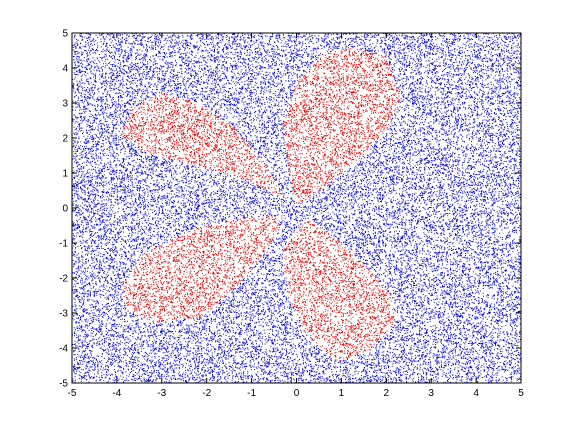 Image resolution: width=576 pixels, height=432 pixels. Describe the element at coordinates (251, 393) in the screenshot. I see `x-tick-label: -1` at that location.